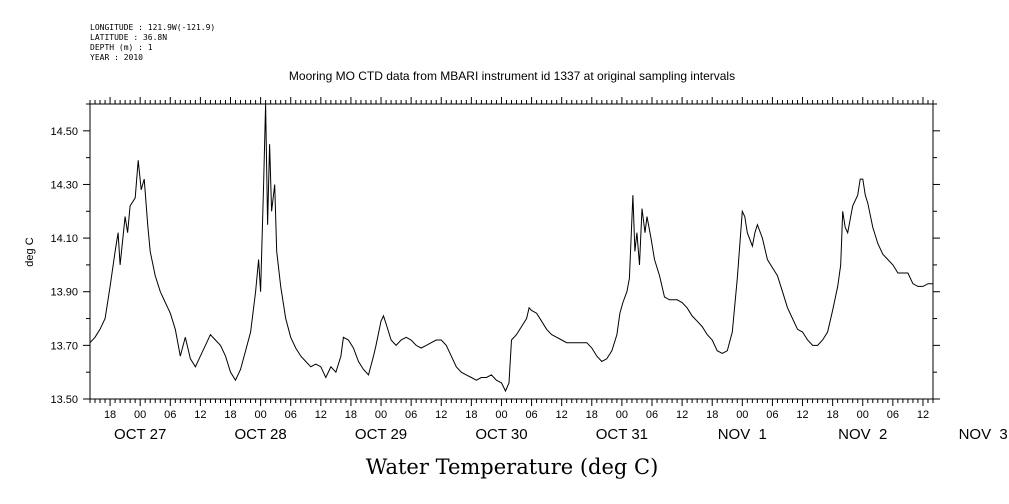 This screenshot has width=1009, height=504. I want to click on day-label: OCT 31, so click(622, 434).